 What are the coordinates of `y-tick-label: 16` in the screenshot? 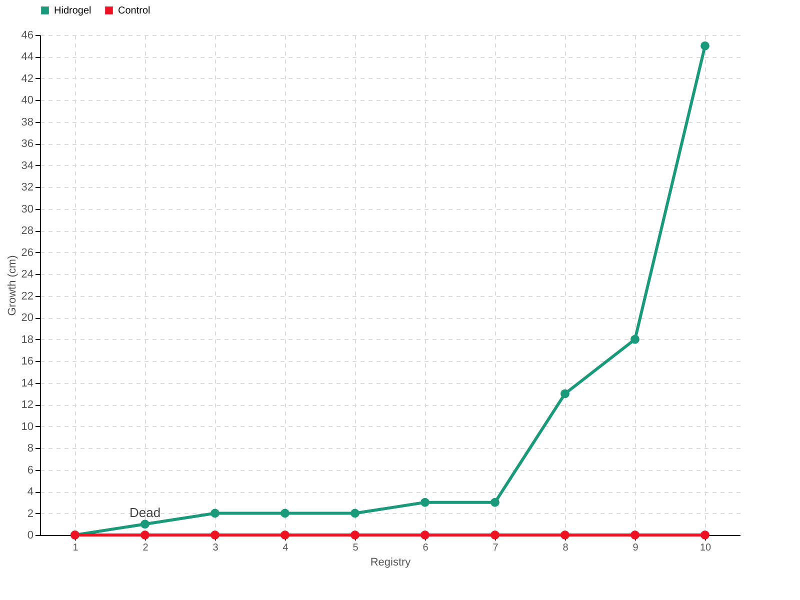 It's located at (27, 362).